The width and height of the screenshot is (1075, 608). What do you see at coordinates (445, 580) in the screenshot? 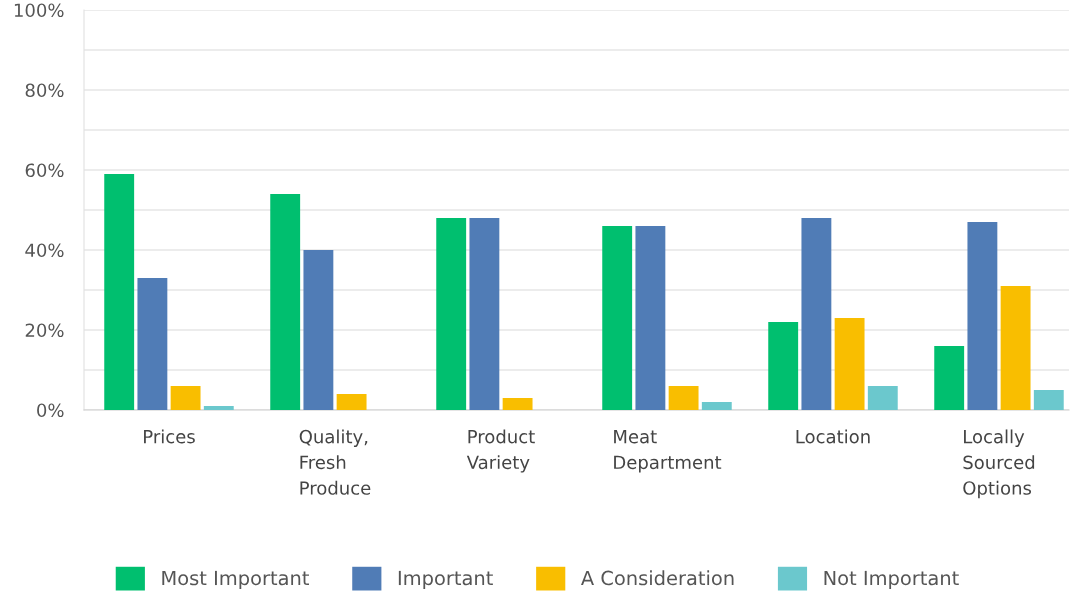
I see `legend-label: Important` at bounding box center [445, 580].